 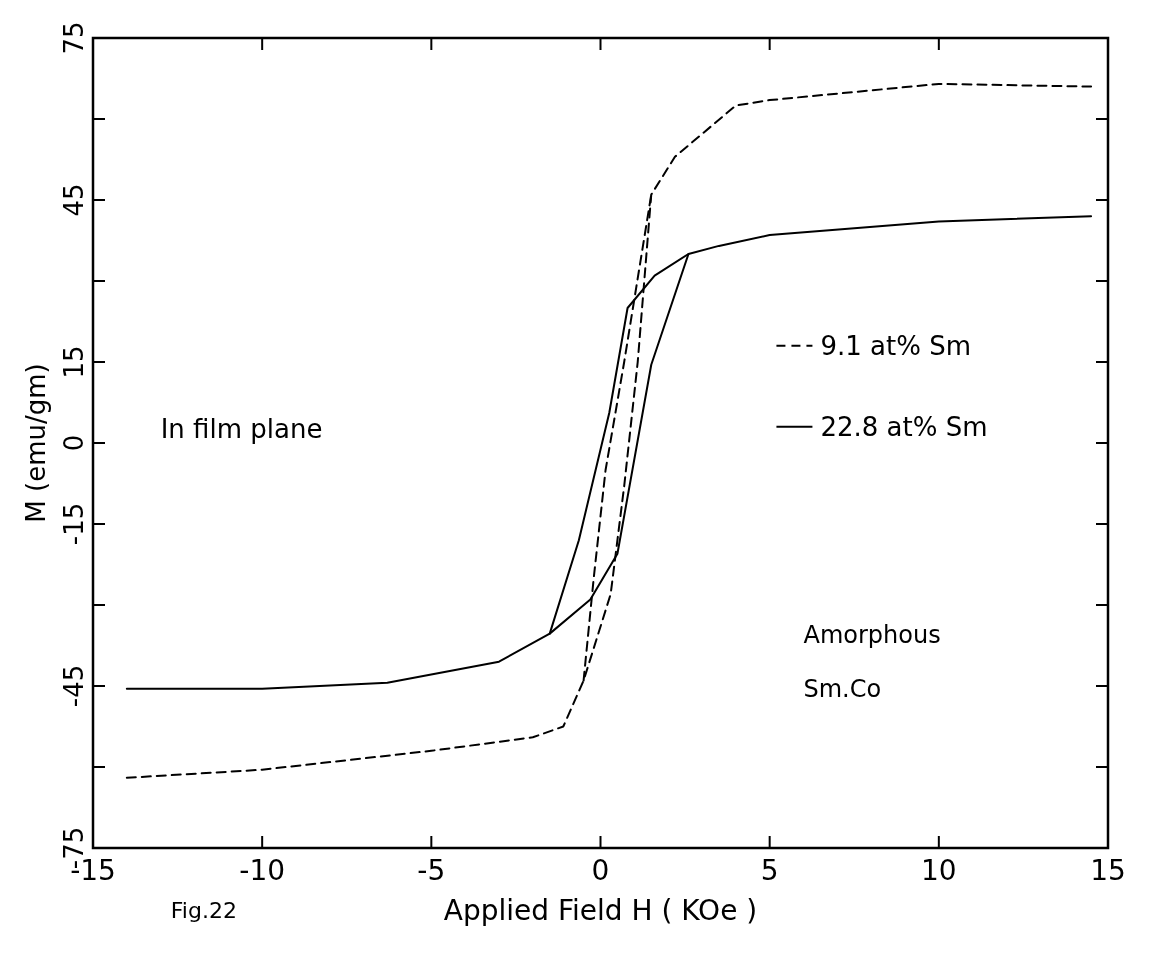 What do you see at coordinates (904, 426) in the screenshot?
I see `legend-label: 22.8 at% Sm` at bounding box center [904, 426].